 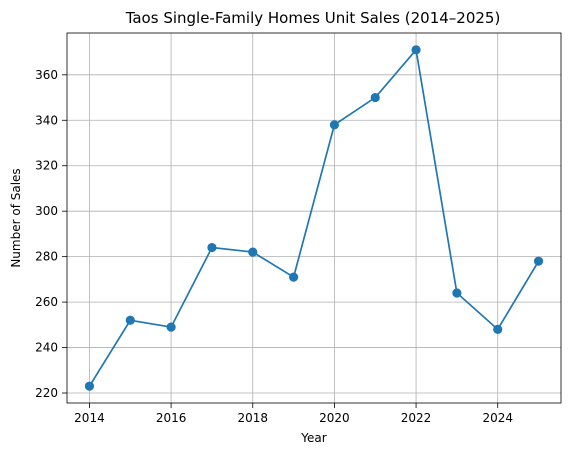 I want to click on y-tick-label-340: 340, so click(x=46, y=120).